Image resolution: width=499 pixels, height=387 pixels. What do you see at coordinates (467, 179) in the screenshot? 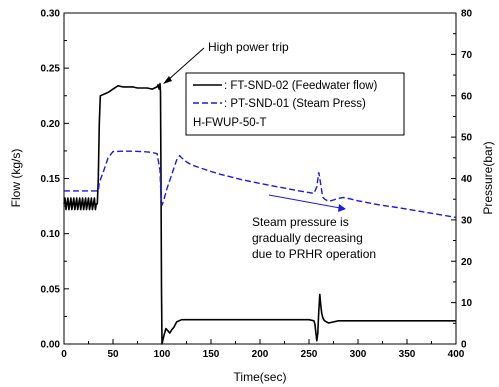
I see `y-right-tick-label: 40` at bounding box center [467, 179].